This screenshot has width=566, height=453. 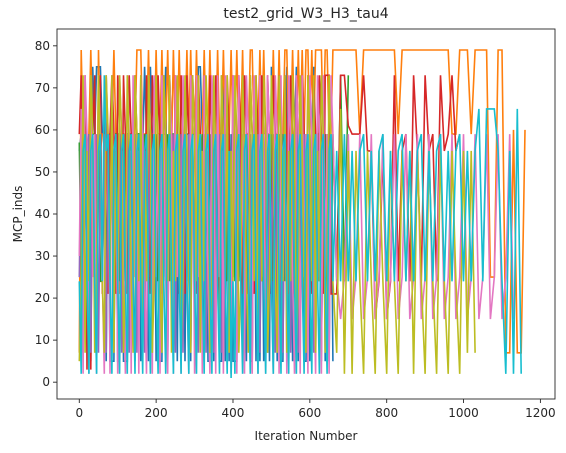 What do you see at coordinates (540, 413) in the screenshot?
I see `x-tick-label: 1200` at bounding box center [540, 413].